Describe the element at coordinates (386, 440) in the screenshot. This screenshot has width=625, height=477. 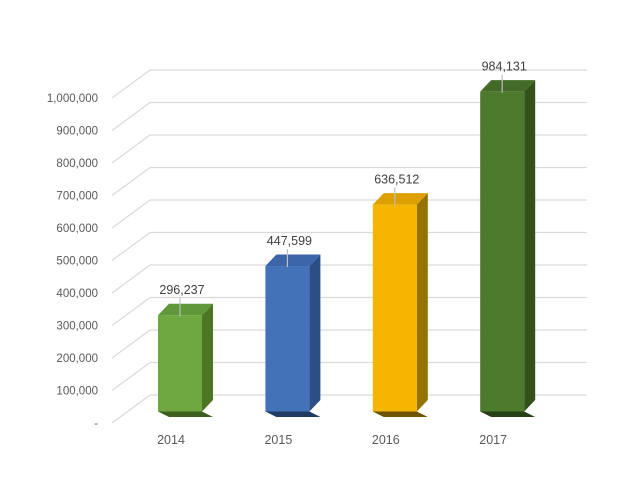
I see `x-axis-category-label: 2016` at that location.